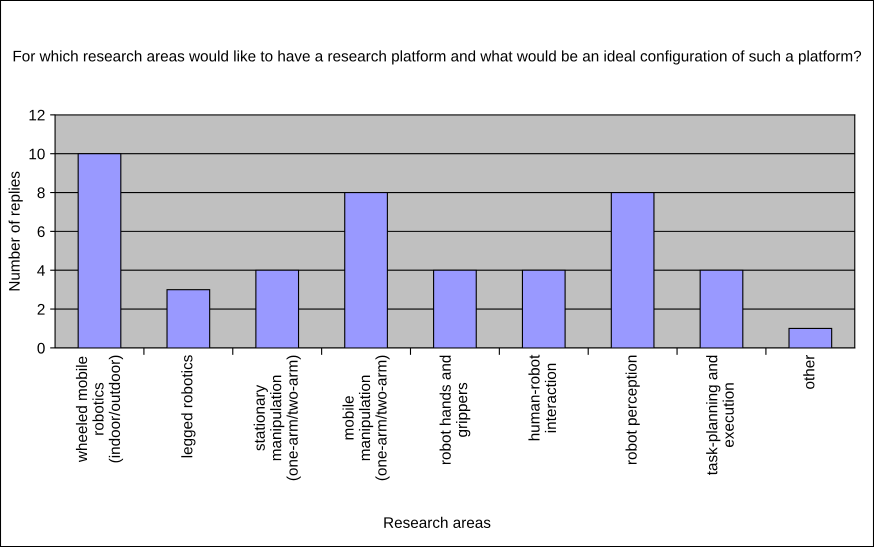  Describe the element at coordinates (37, 115) in the screenshot. I see `y-tick-label: 12` at that location.